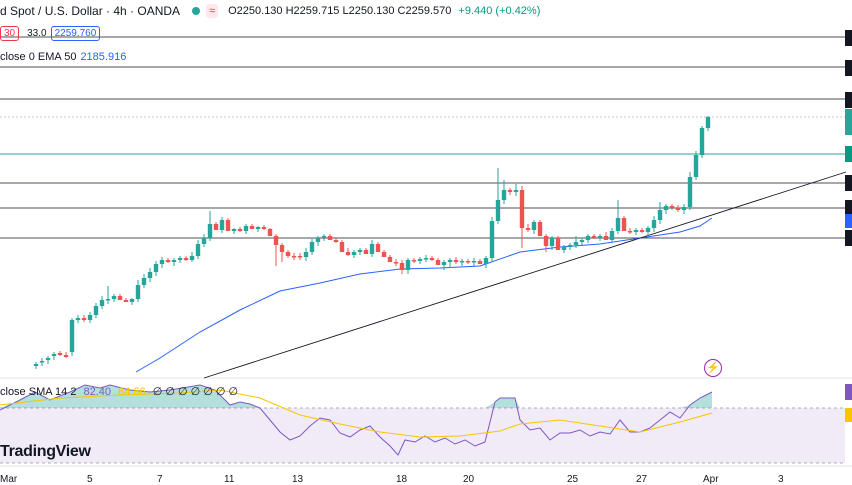 This screenshot has height=485, width=852. I want to click on ema-label: close 0 EMA 50, so click(38, 57).